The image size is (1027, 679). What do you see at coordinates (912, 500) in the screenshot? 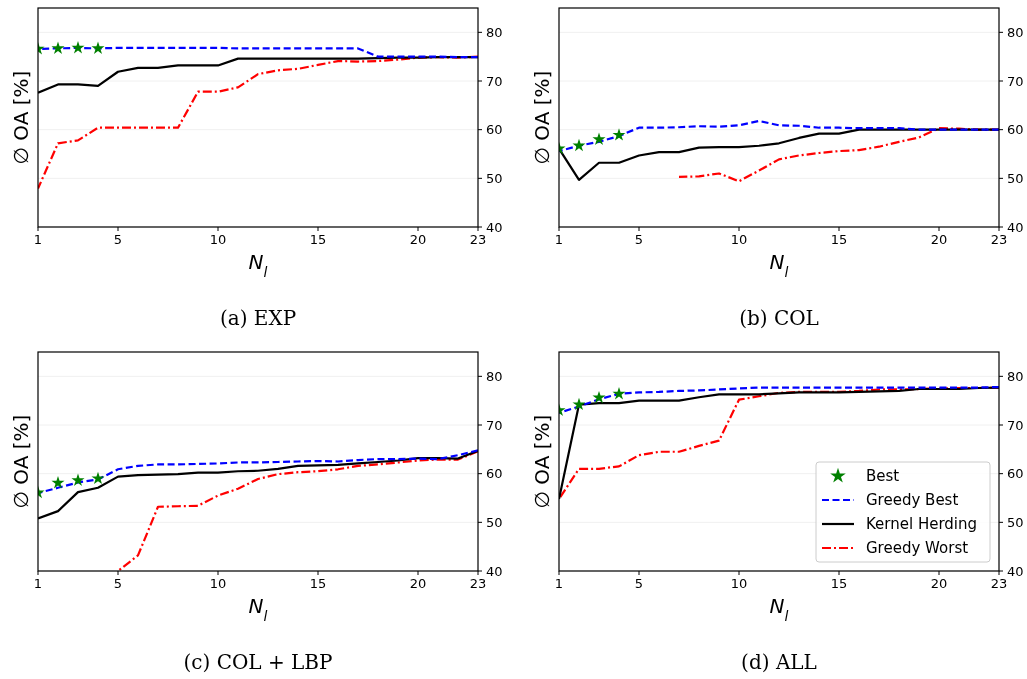
I see `legend-label: Greedy Best` at bounding box center [912, 500].